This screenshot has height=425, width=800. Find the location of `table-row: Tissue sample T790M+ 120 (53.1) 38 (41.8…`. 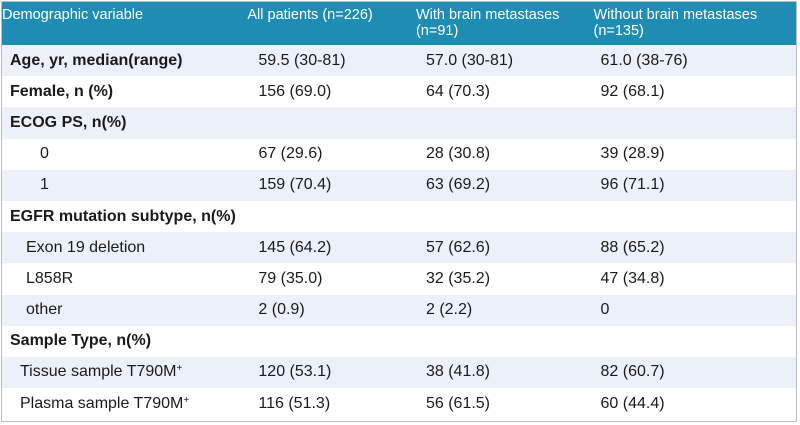

table-row: Tissue sample T790M+ 120 (53.1) 38 (41.8… is located at coordinates (399, 372).